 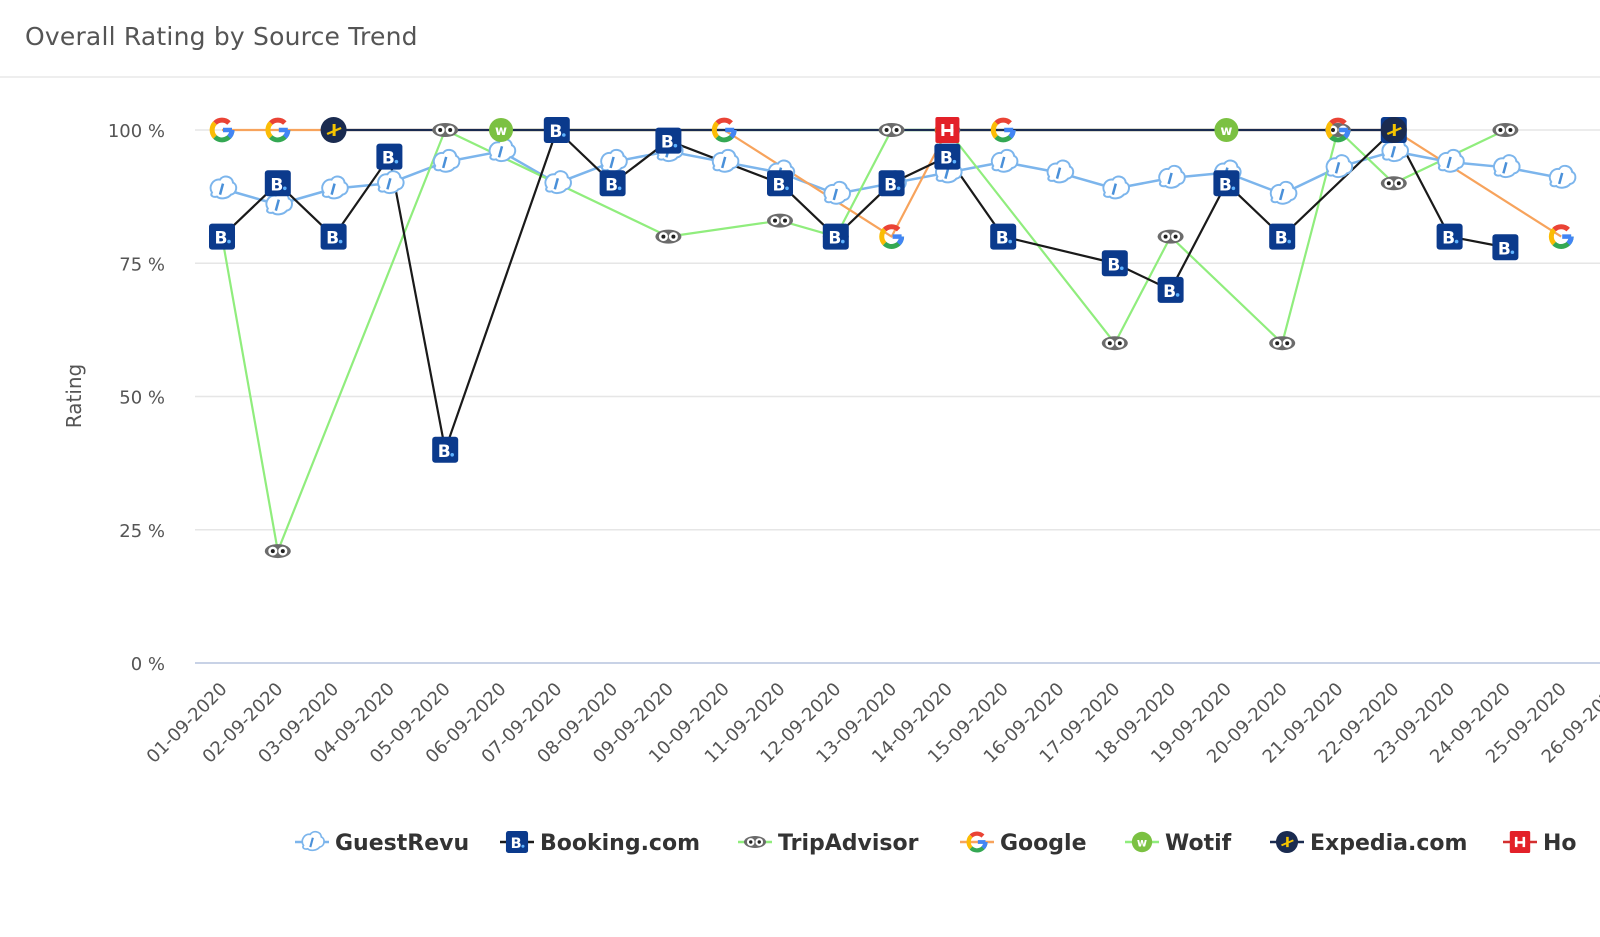 I want to click on legend-item: B Booking.com, so click(x=600, y=843).